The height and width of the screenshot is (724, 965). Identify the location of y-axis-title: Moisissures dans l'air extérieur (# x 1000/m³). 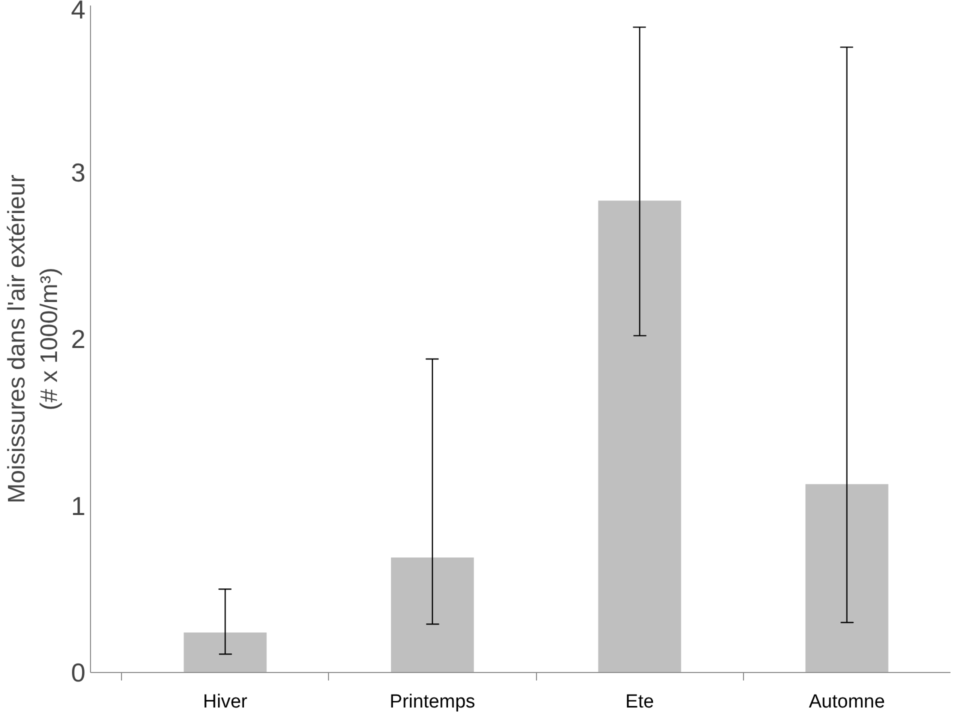
(34, 339).